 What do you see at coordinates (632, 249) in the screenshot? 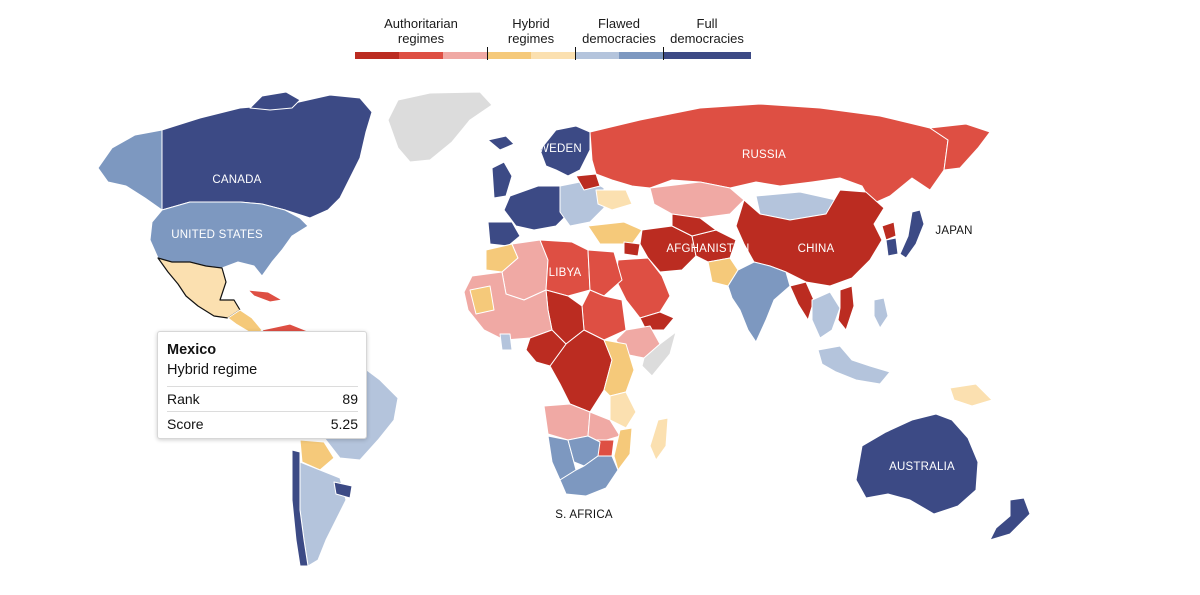
I see `country-syria` at bounding box center [632, 249].